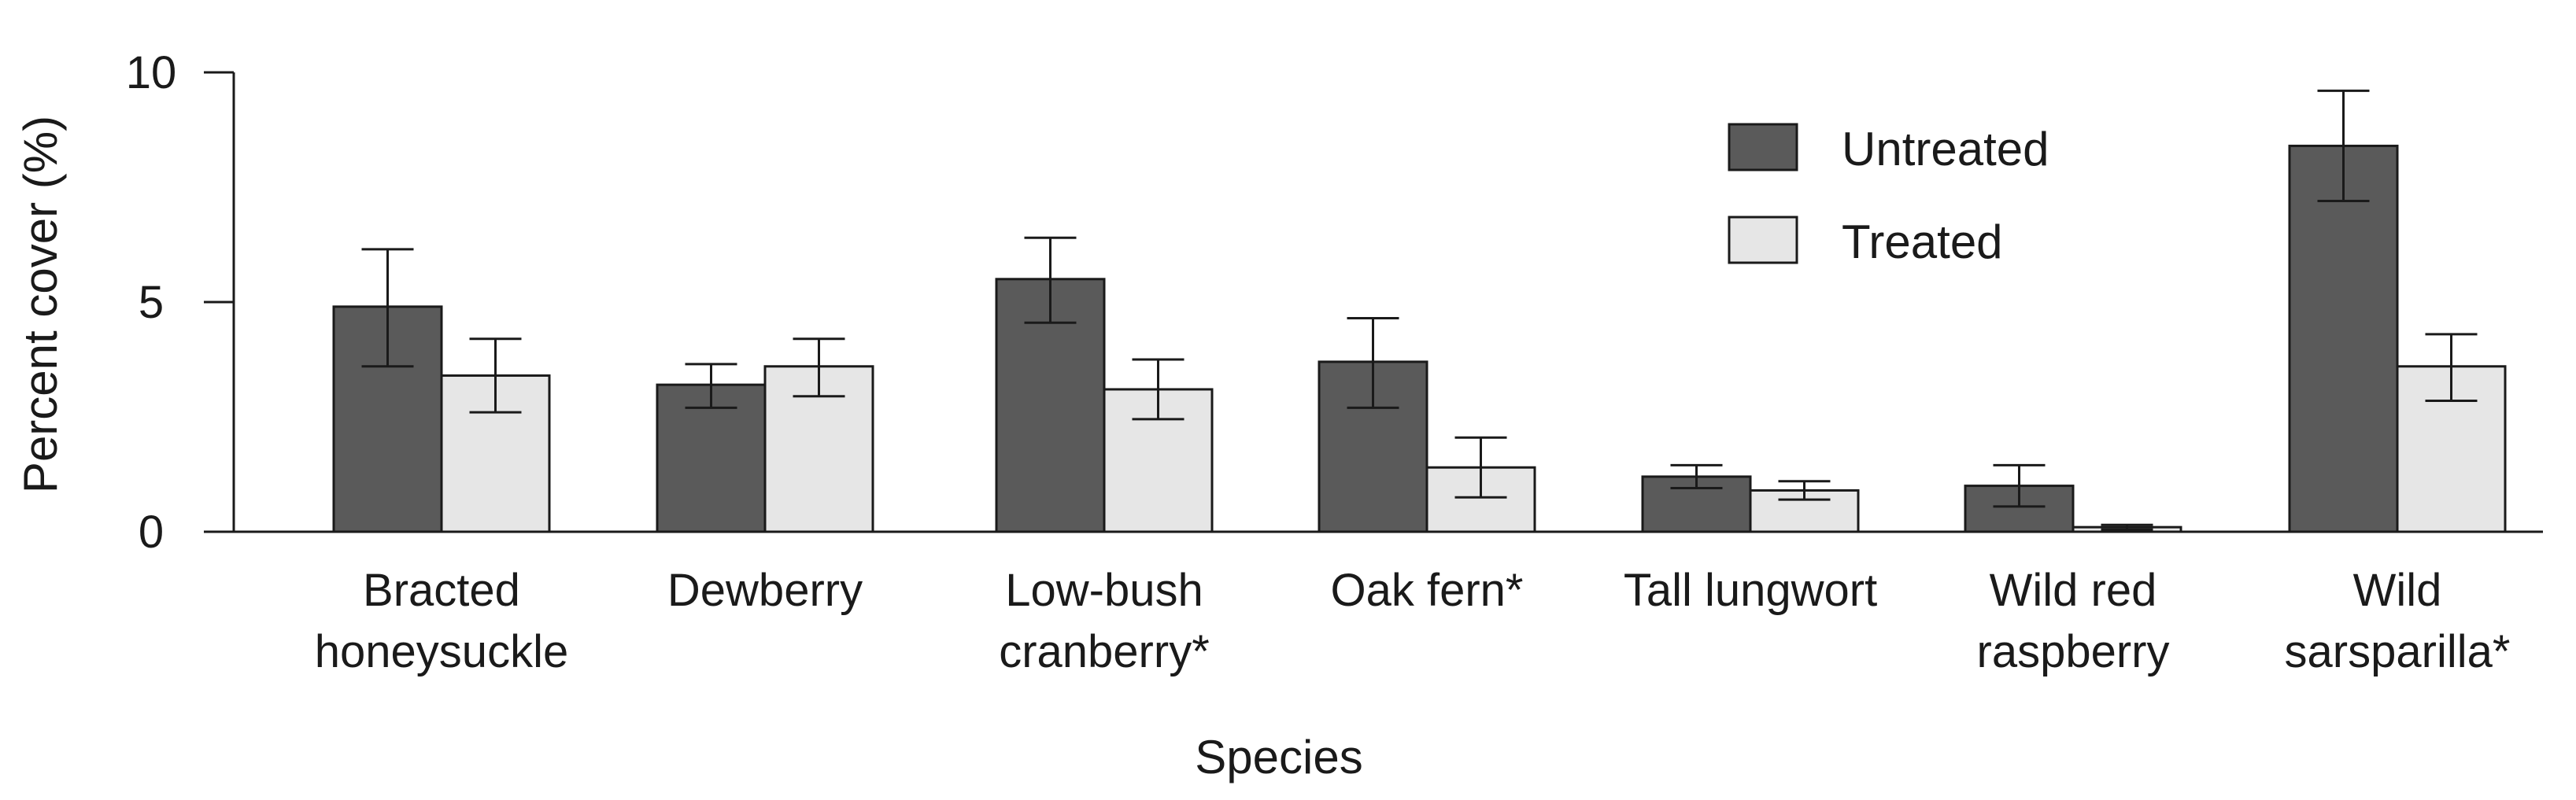 The height and width of the screenshot is (800, 2576). I want to click on y-axis-title: Percent cover (%), so click(40, 304).